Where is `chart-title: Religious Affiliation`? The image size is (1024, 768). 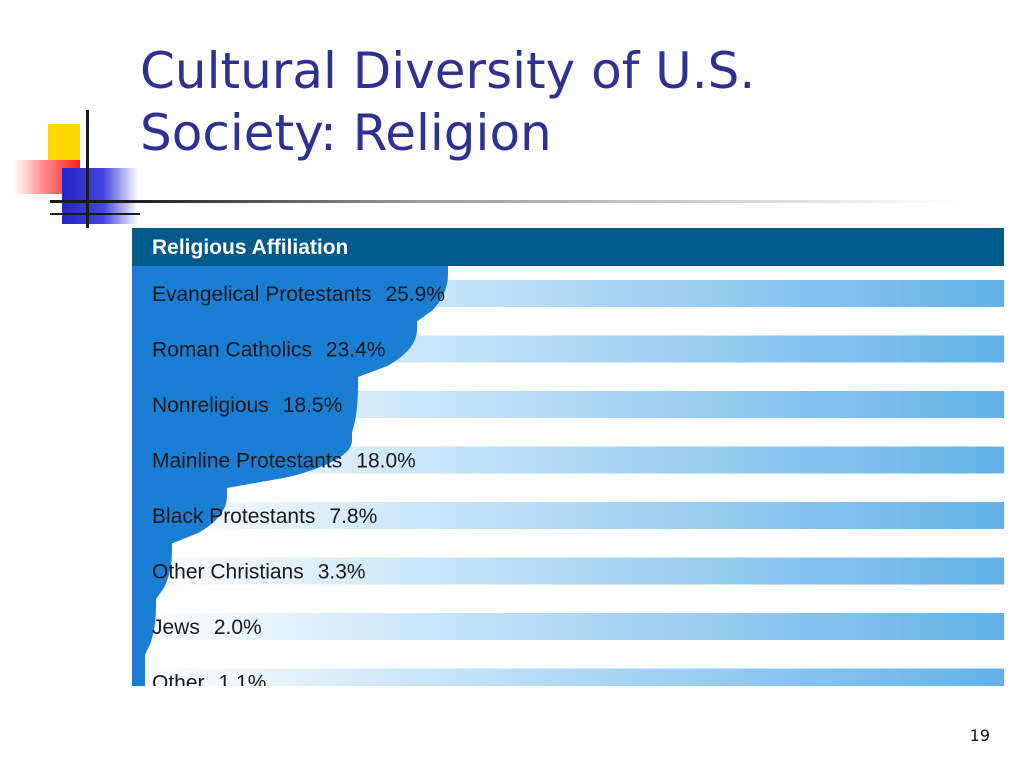 chart-title: Religious Affiliation is located at coordinates (250, 247).